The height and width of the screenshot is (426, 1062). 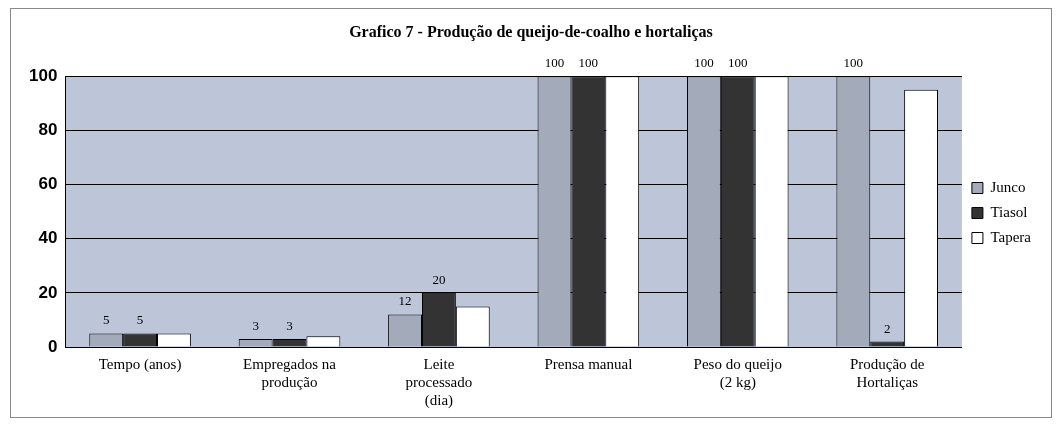 I want to click on chart-title: Grafico 7 - Produção de queijo-de-coalho e hortaliças, so click(x=531, y=31).